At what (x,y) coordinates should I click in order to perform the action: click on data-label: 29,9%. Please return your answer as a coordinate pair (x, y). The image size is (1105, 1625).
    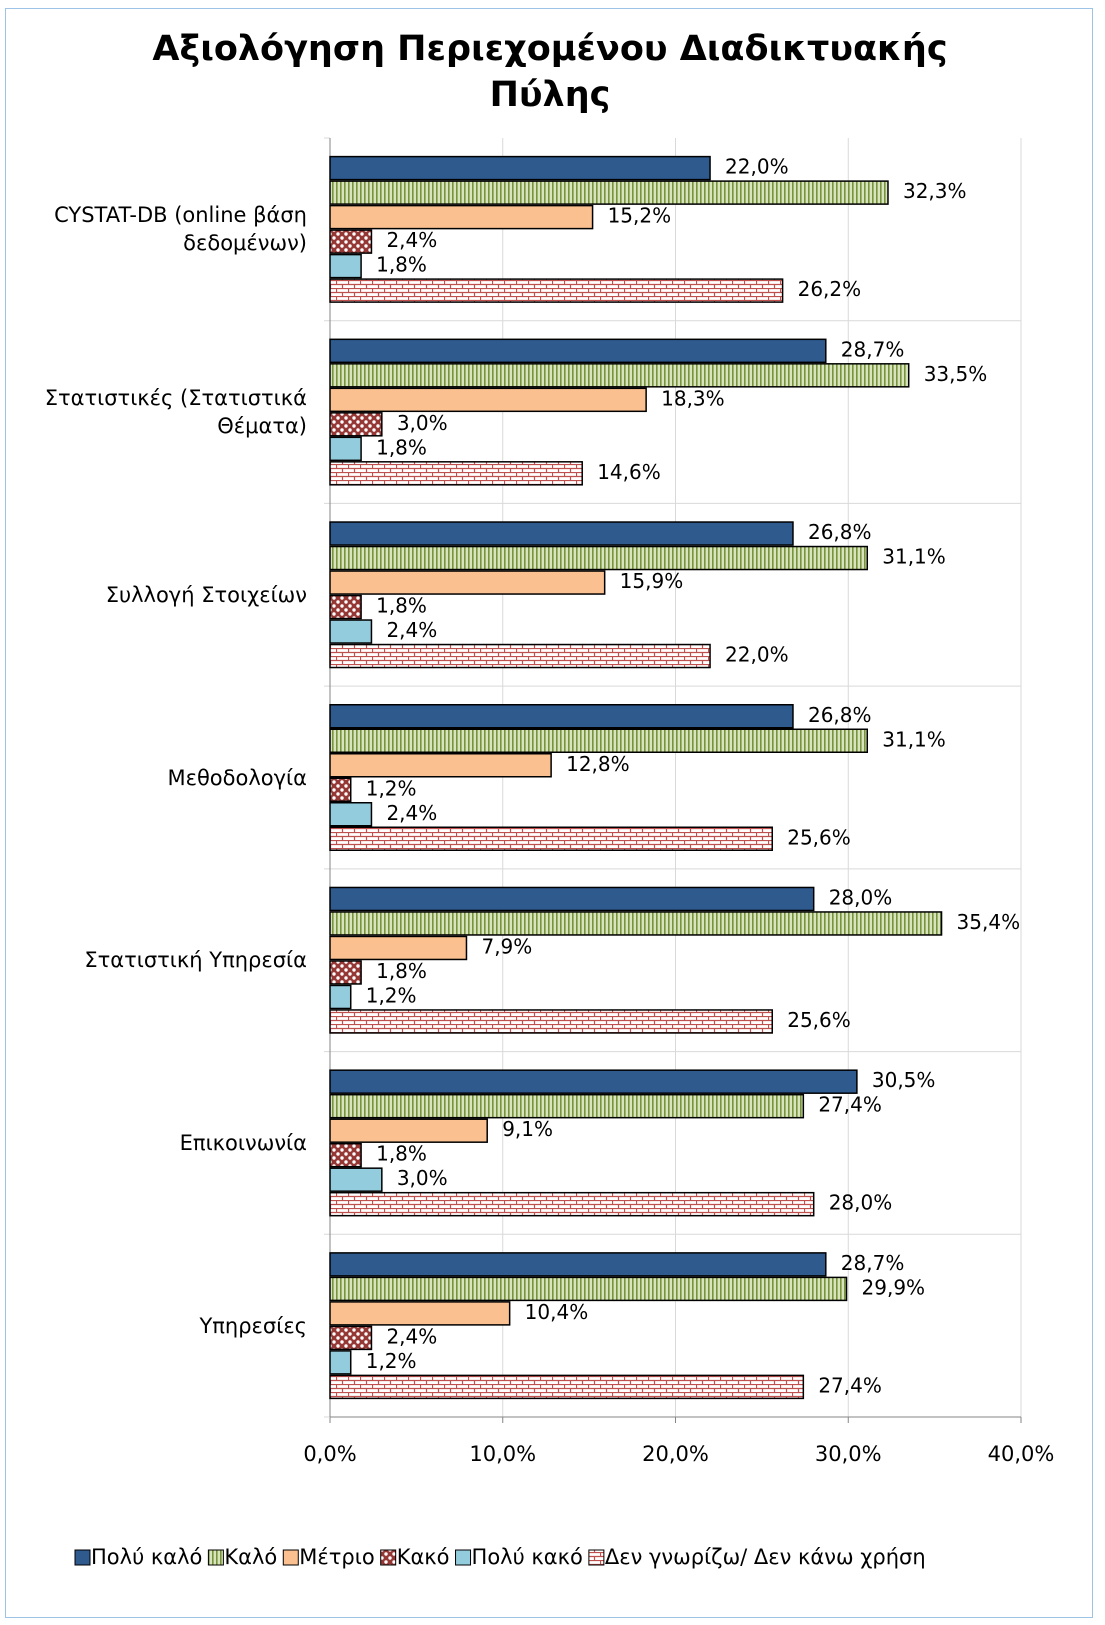
    Looking at the image, I should click on (894, 1287).